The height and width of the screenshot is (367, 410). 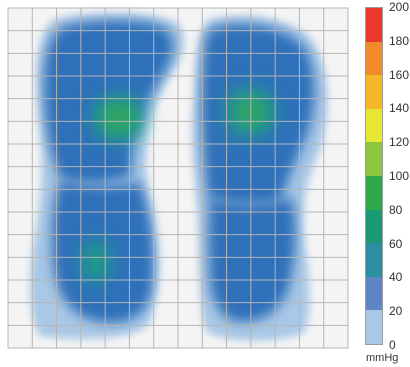 I want to click on colorbar-tick-label: 120, so click(x=399, y=142).